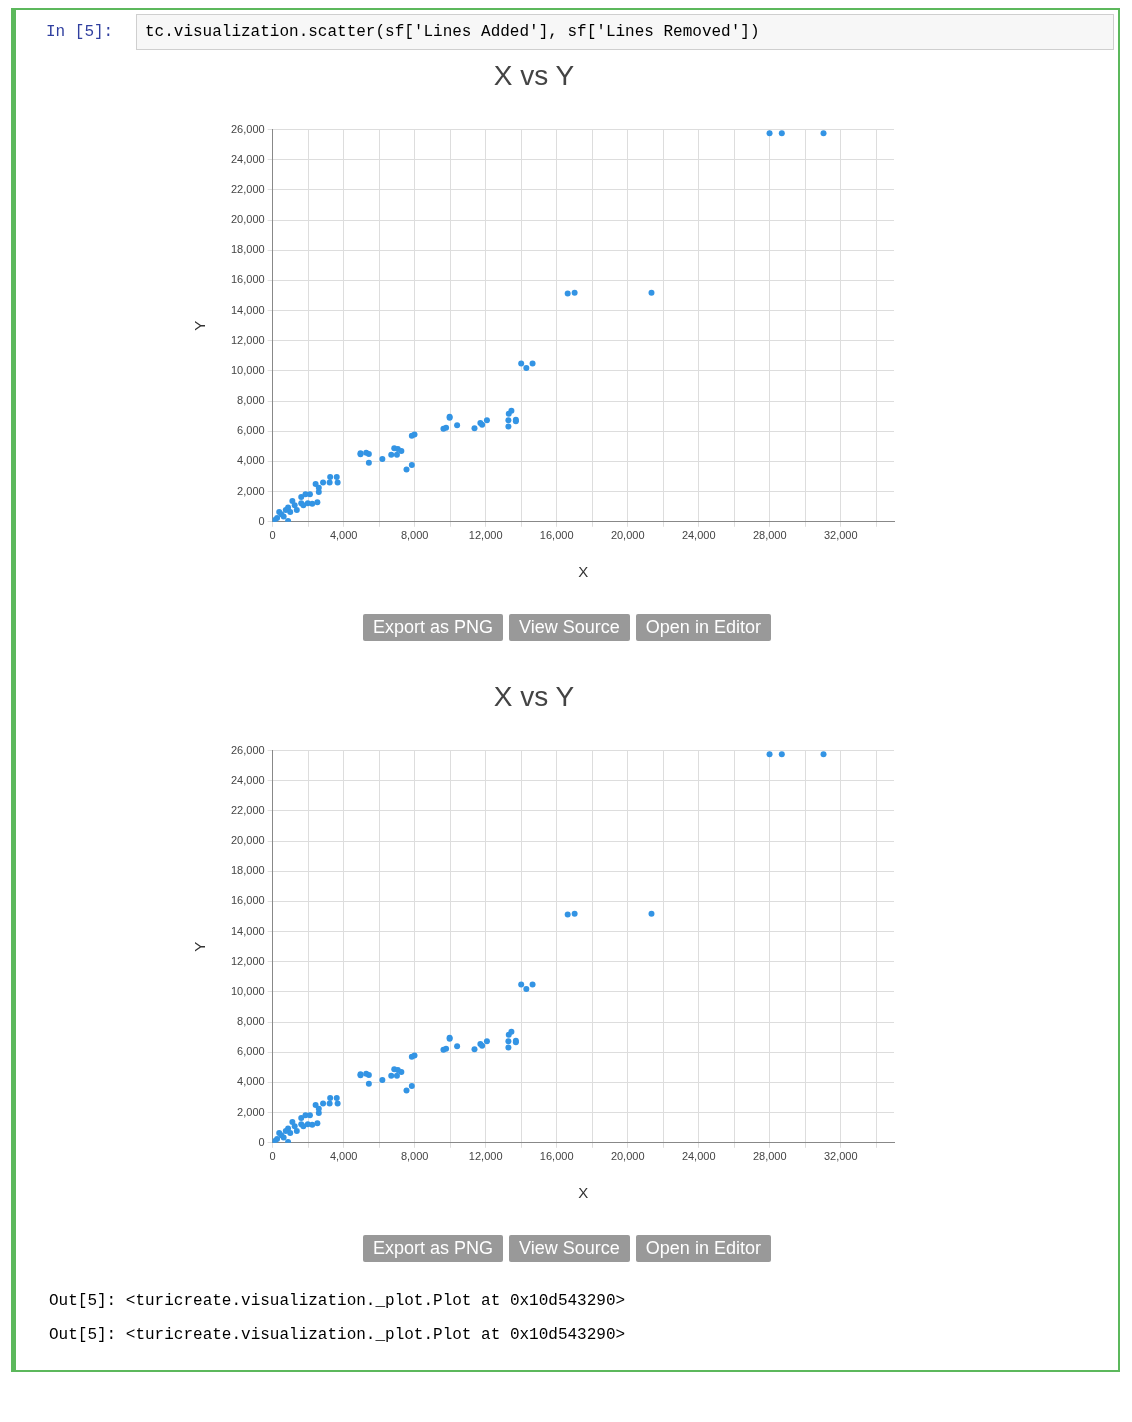 The image size is (1132, 1422). Describe the element at coordinates (80, 32) in the screenshot. I see `text: In [5]:` at that location.